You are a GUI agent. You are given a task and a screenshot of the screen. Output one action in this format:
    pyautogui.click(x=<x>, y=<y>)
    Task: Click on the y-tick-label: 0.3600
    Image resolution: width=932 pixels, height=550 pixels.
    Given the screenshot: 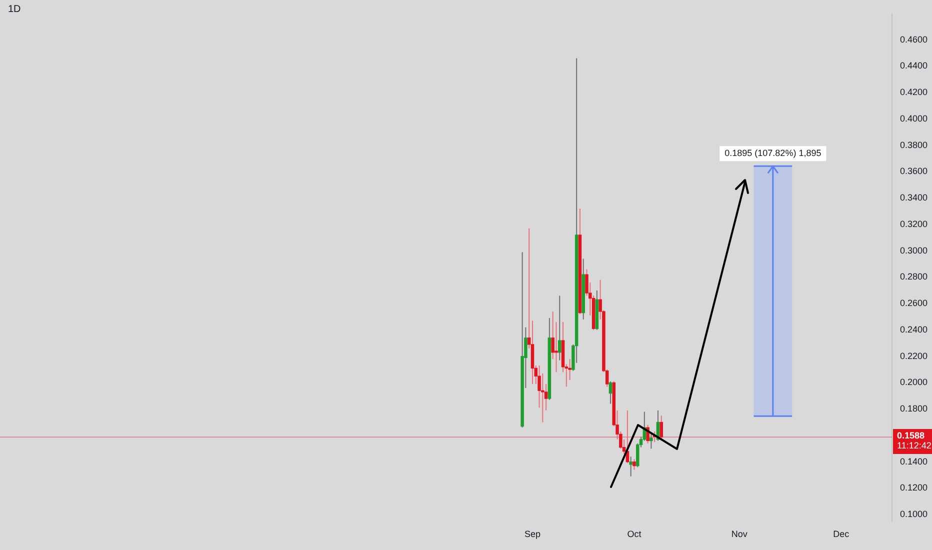 What is the action you would take?
    pyautogui.click(x=914, y=171)
    